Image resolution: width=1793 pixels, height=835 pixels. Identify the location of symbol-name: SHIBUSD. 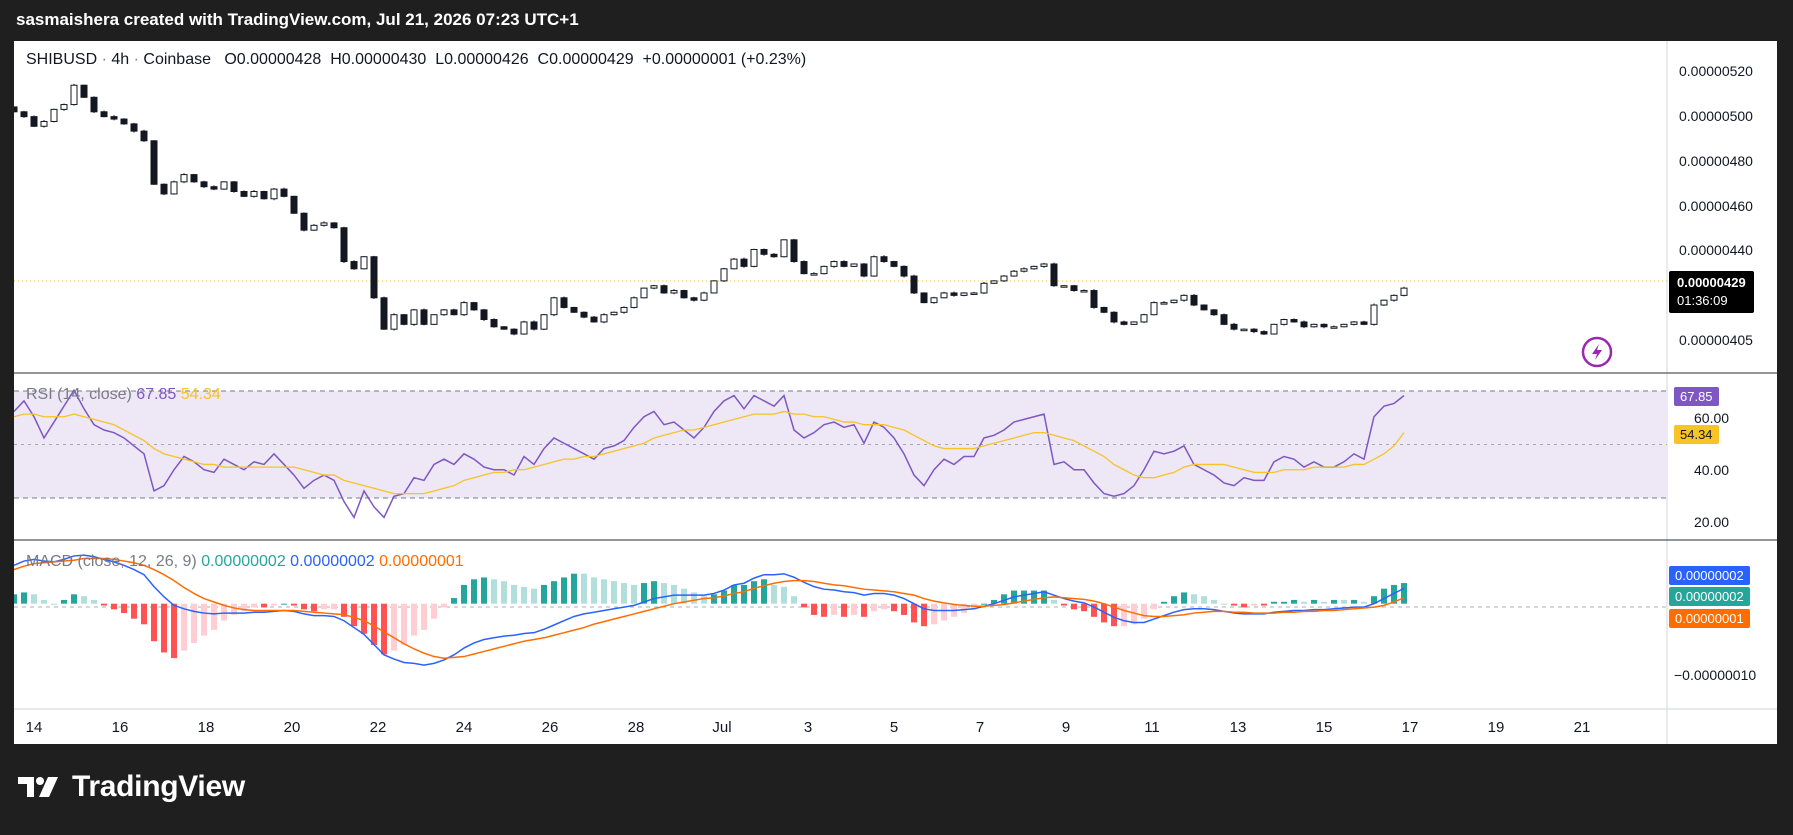
(62, 59).